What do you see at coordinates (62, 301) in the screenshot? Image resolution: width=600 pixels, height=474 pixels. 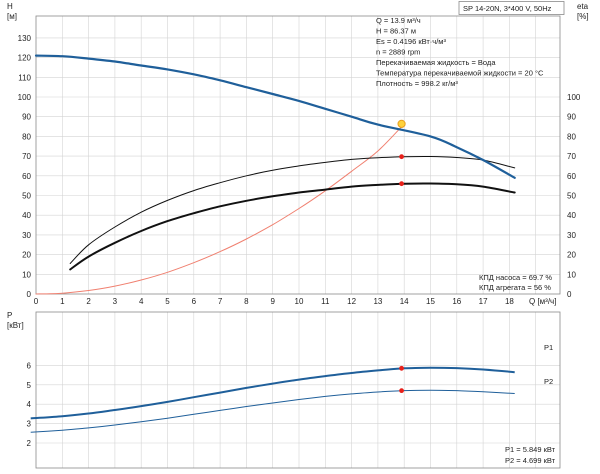 I see `flow-tick-label: 1` at bounding box center [62, 301].